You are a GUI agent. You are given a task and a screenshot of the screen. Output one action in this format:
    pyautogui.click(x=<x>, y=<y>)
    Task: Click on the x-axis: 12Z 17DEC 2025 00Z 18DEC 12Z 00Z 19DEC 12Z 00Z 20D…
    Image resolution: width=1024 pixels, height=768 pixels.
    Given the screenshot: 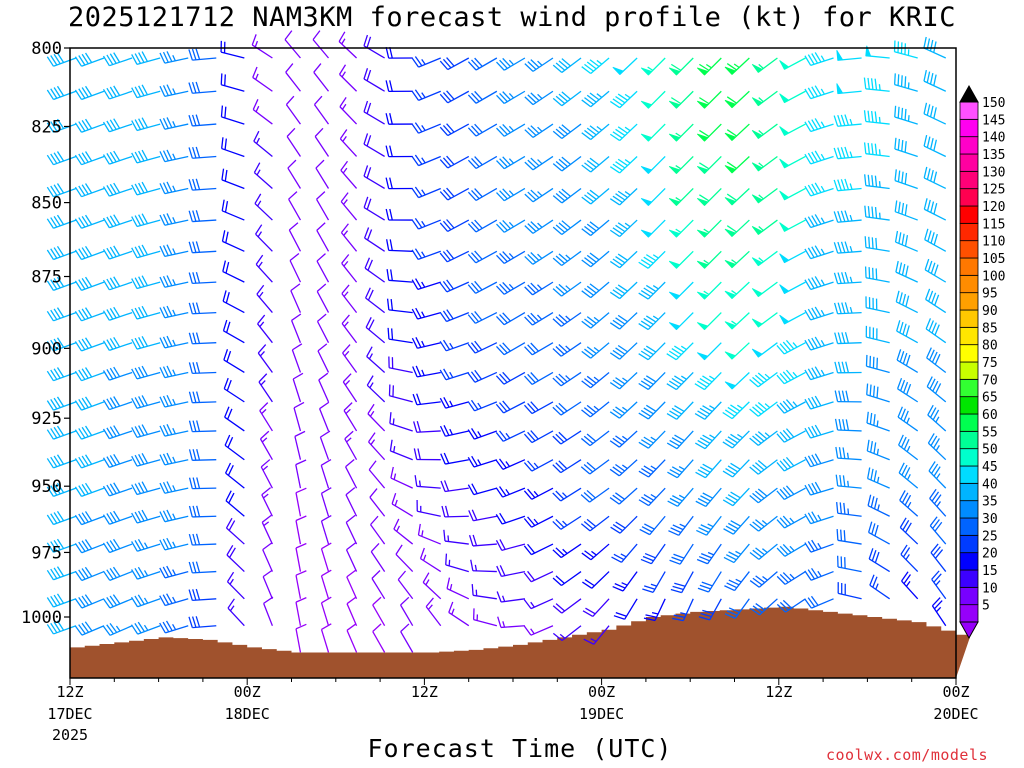 What is the action you would take?
    pyautogui.click(x=513, y=711)
    